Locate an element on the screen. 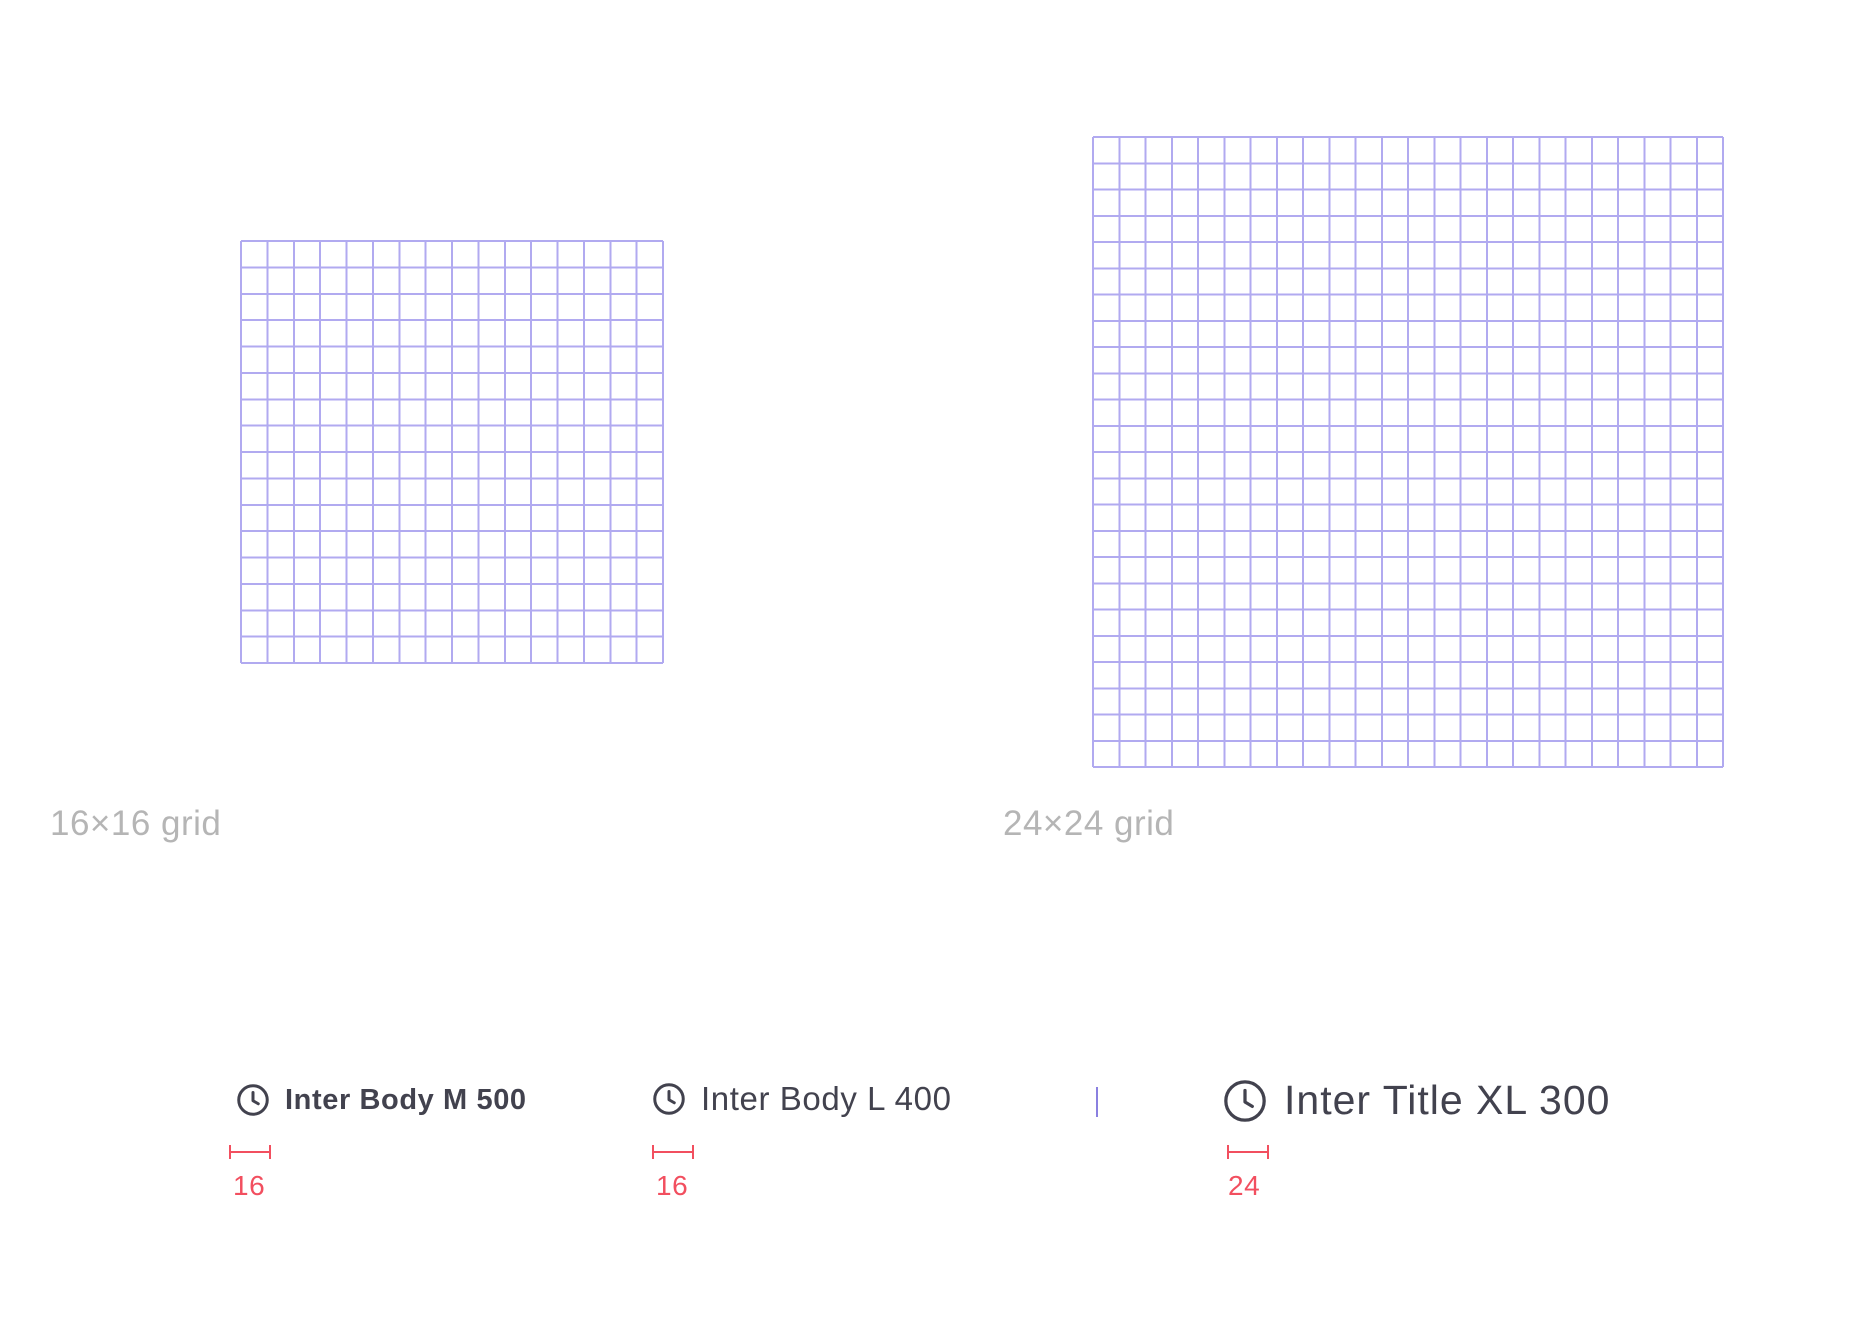 The height and width of the screenshot is (1340, 1850). grid-16x16 is located at coordinates (452, 452).